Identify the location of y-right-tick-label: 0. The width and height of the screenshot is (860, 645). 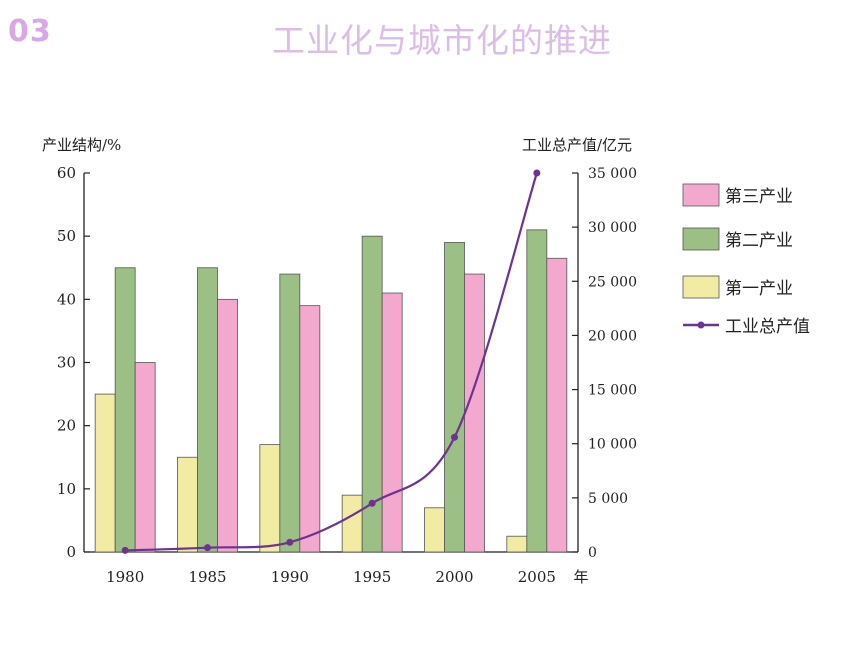
(592, 553).